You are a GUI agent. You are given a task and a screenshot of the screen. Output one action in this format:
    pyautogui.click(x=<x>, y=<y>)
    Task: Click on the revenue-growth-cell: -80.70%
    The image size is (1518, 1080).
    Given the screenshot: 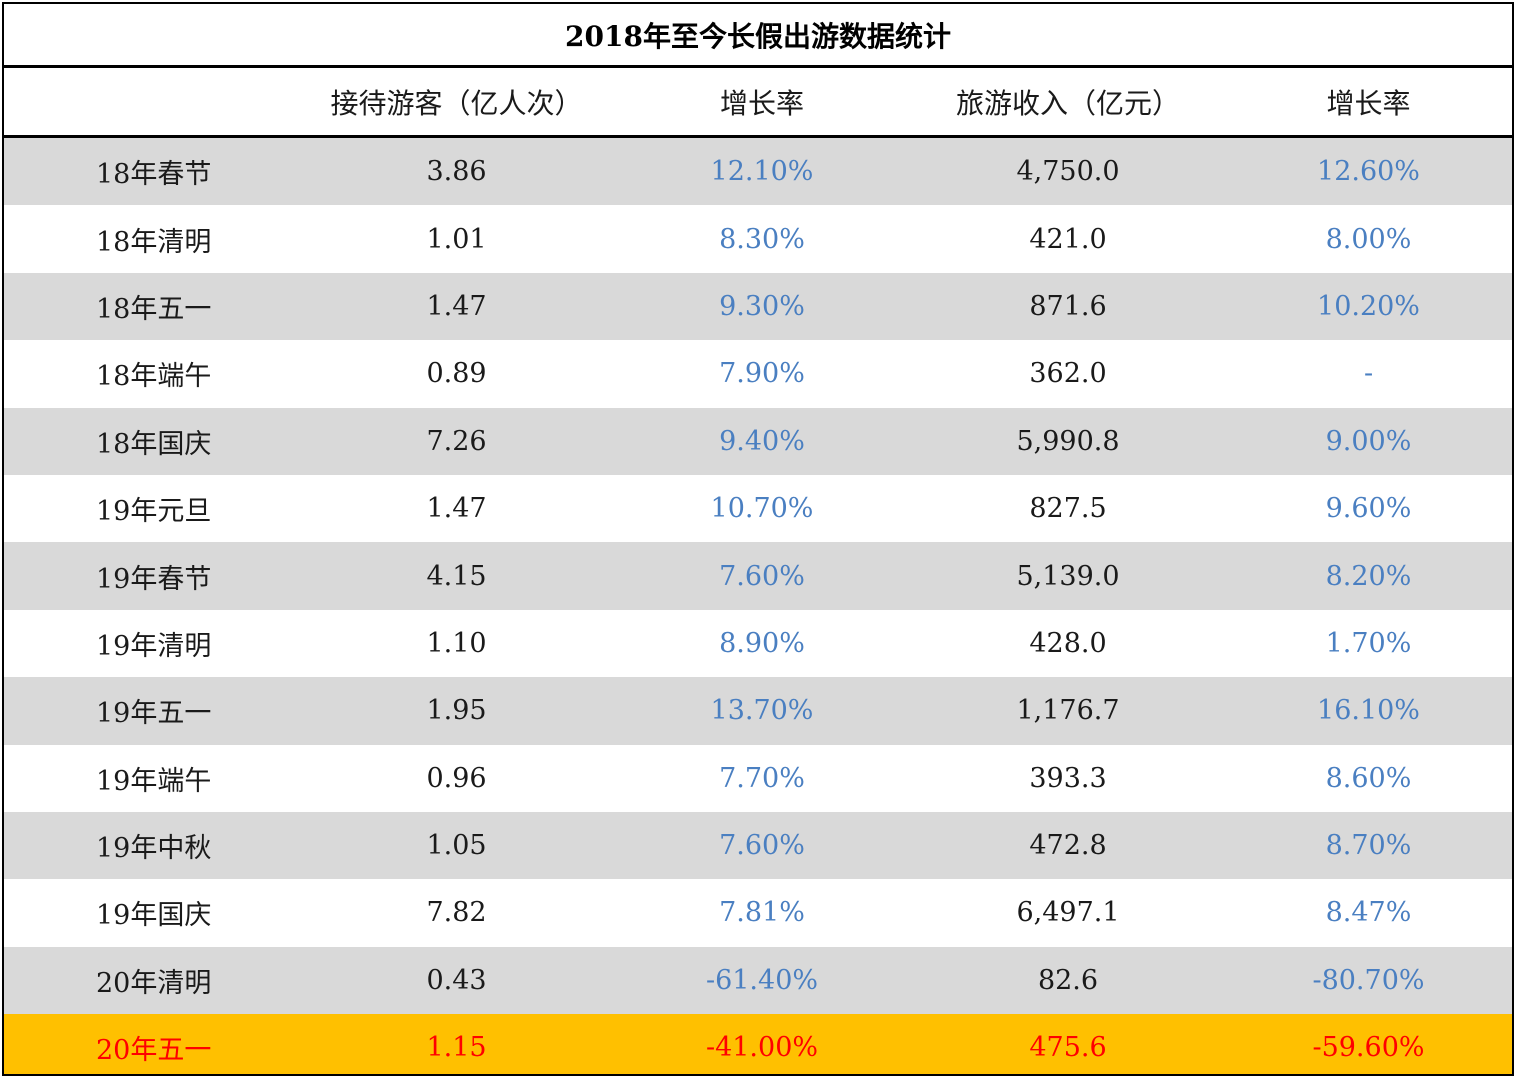 What is the action you would take?
    pyautogui.click(x=1368, y=980)
    